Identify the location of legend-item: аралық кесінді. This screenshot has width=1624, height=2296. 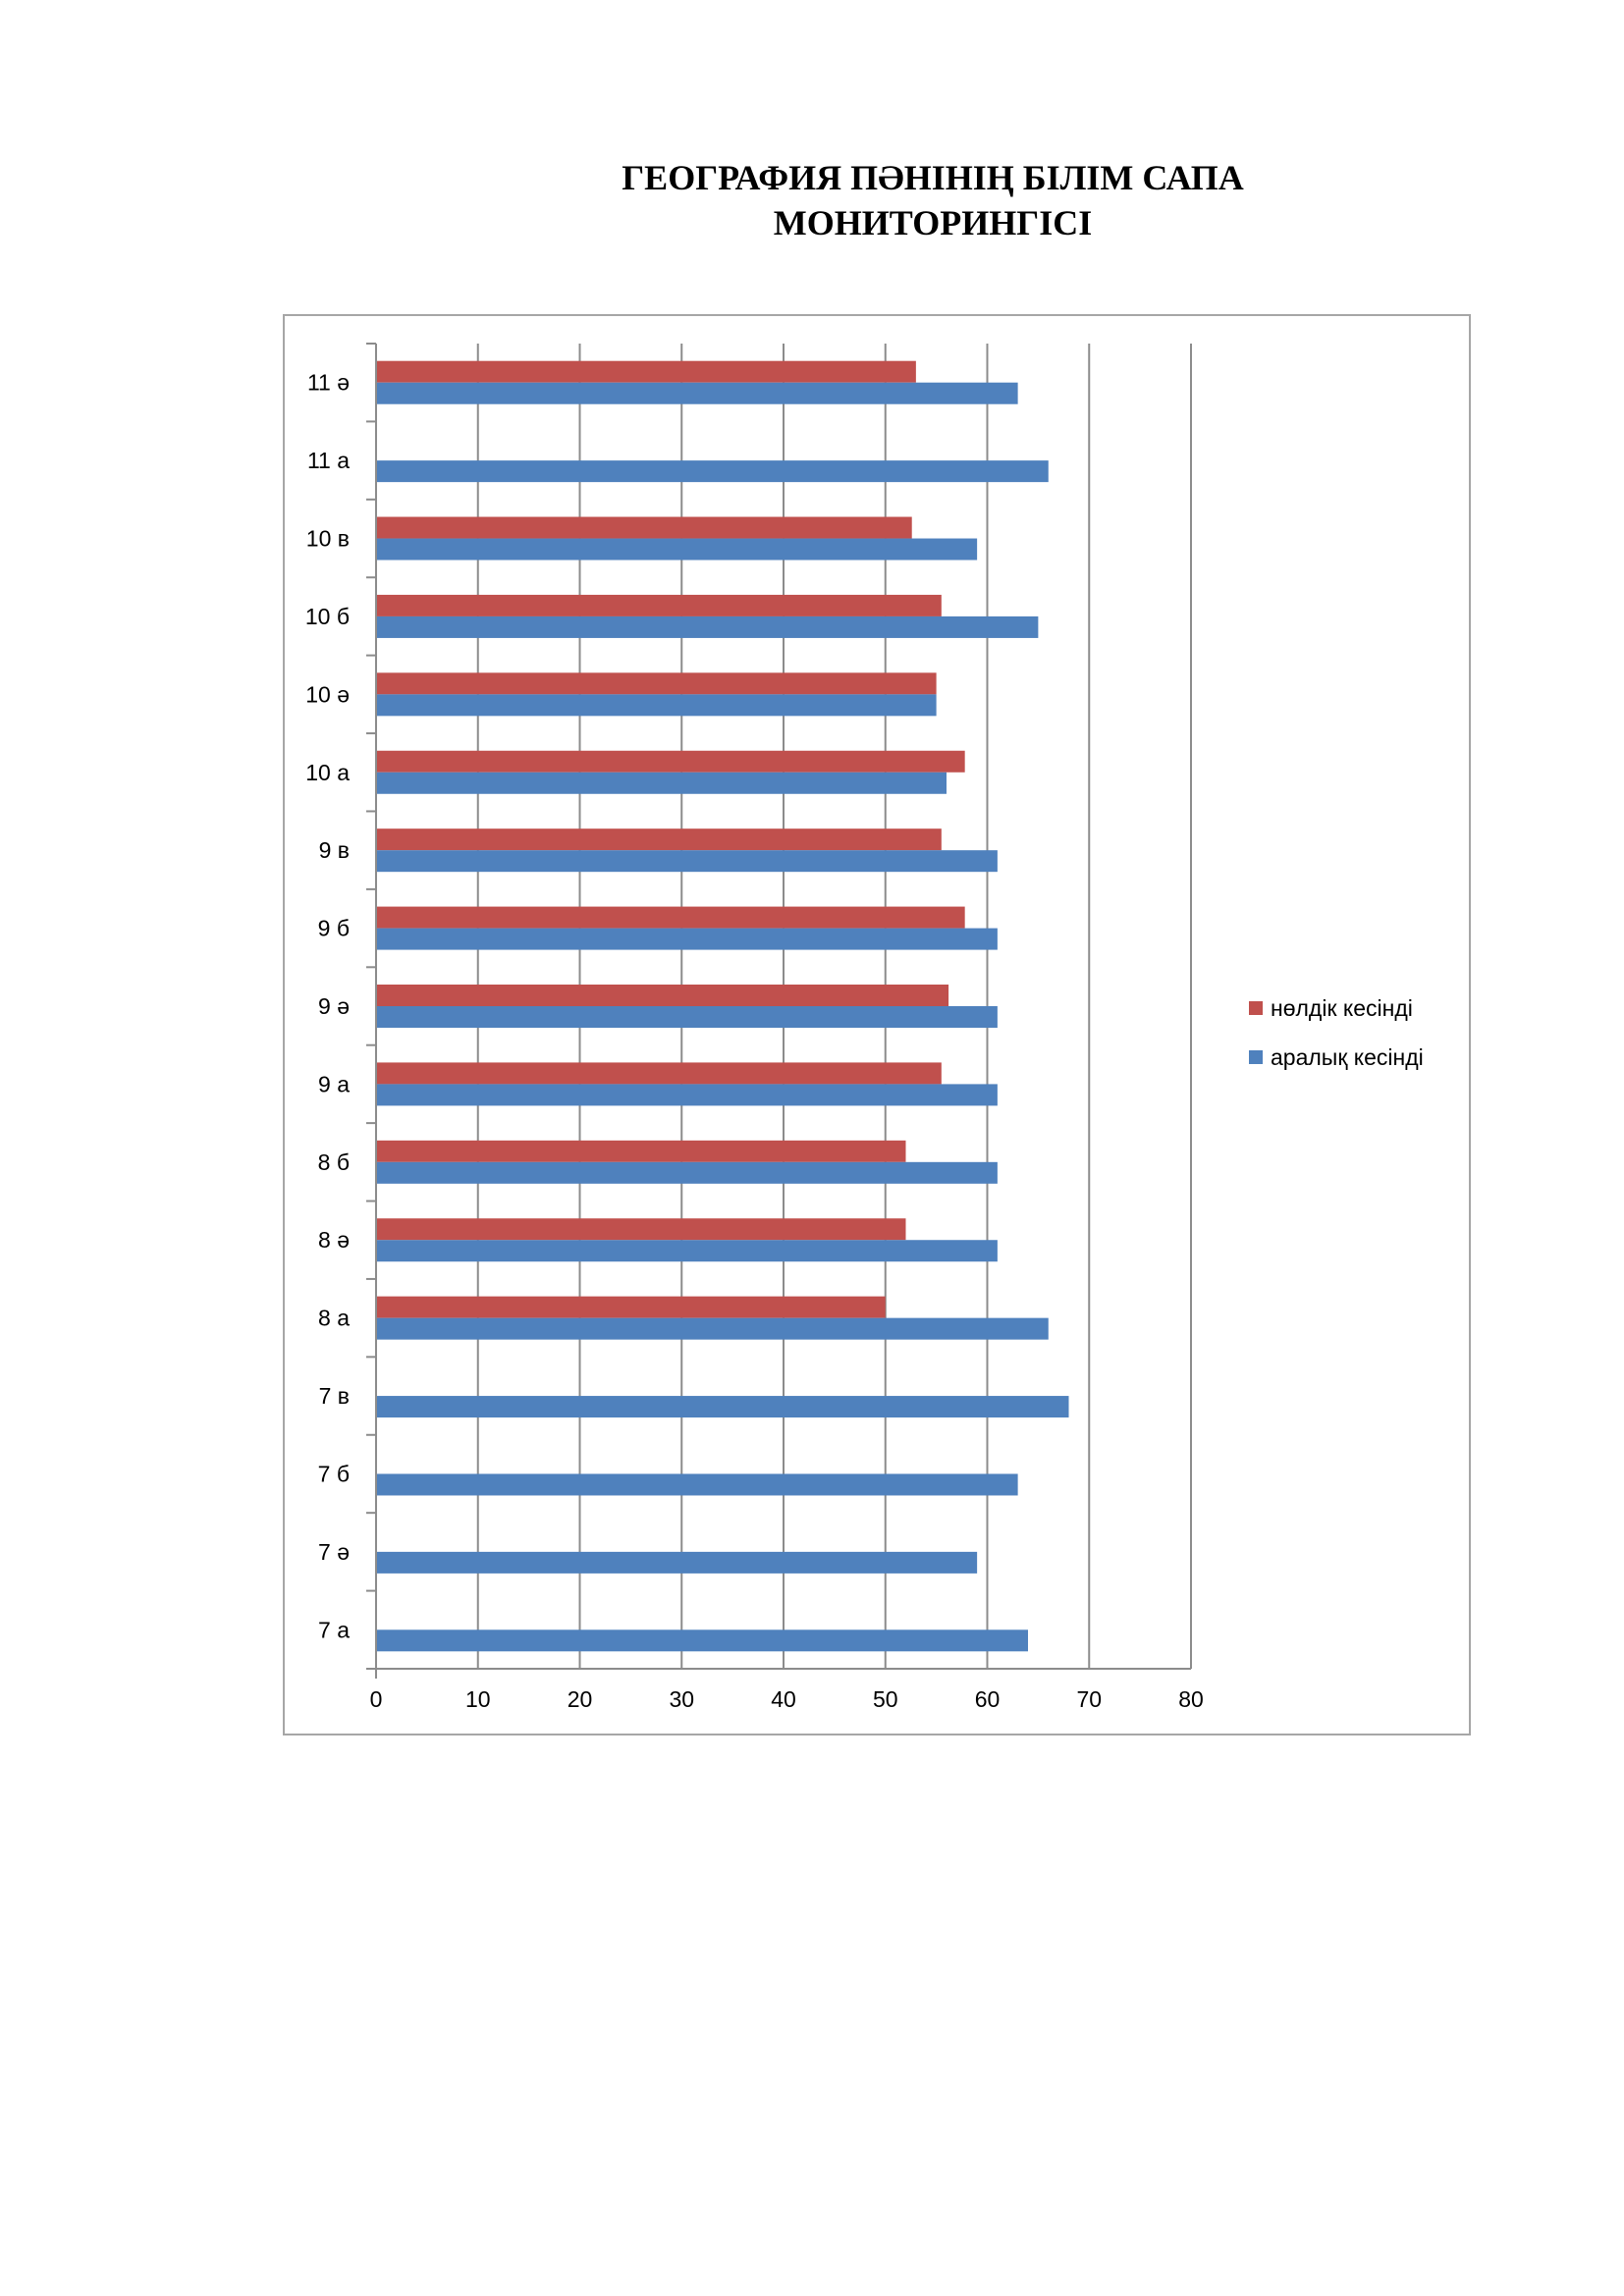
(1336, 1058).